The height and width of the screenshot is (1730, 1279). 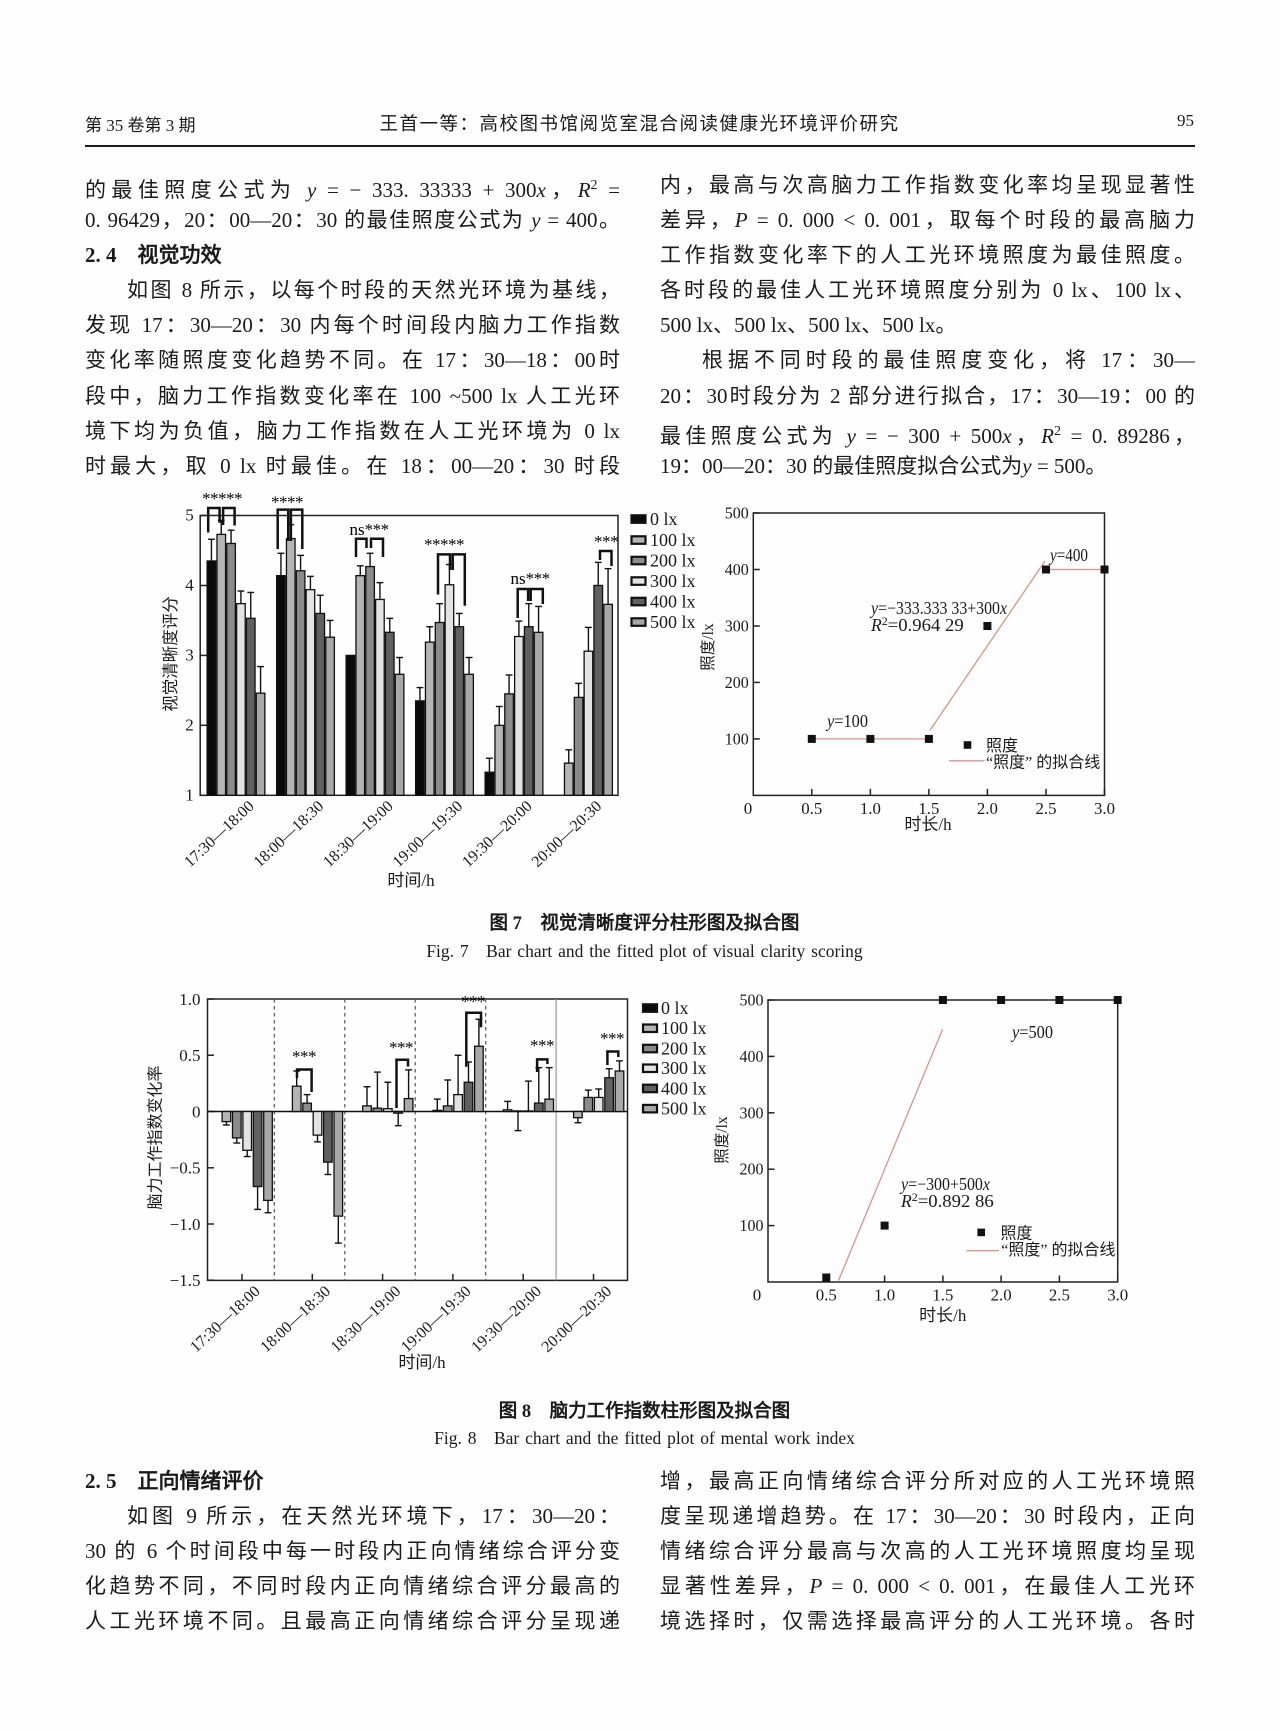 What do you see at coordinates (189, 725) in the screenshot?
I see `svg-text: 2` at bounding box center [189, 725].